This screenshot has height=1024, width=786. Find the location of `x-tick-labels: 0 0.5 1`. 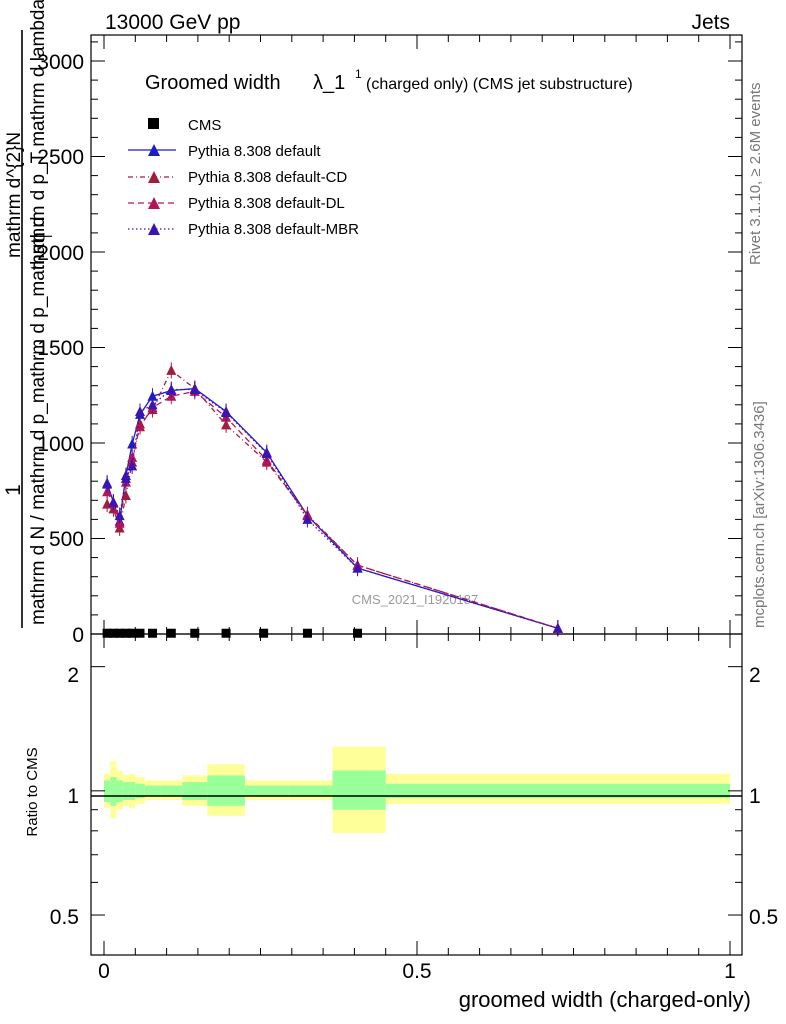

x-tick-labels: 0 0.5 1 is located at coordinates (417, 971).